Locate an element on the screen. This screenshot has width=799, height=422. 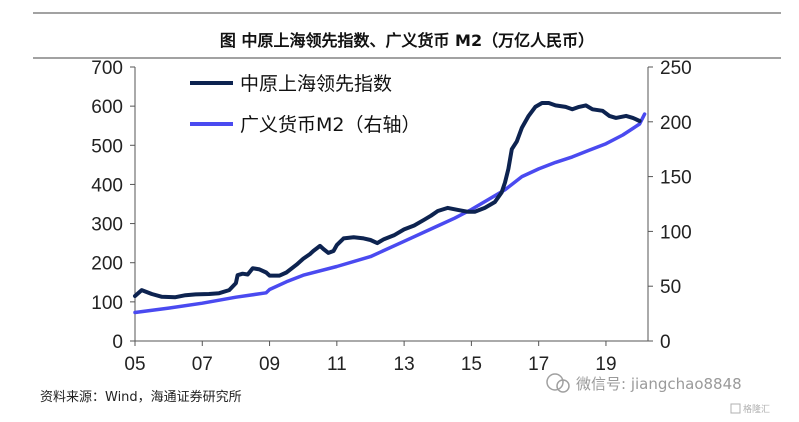
x-tick-label: 19 is located at coordinates (605, 364).